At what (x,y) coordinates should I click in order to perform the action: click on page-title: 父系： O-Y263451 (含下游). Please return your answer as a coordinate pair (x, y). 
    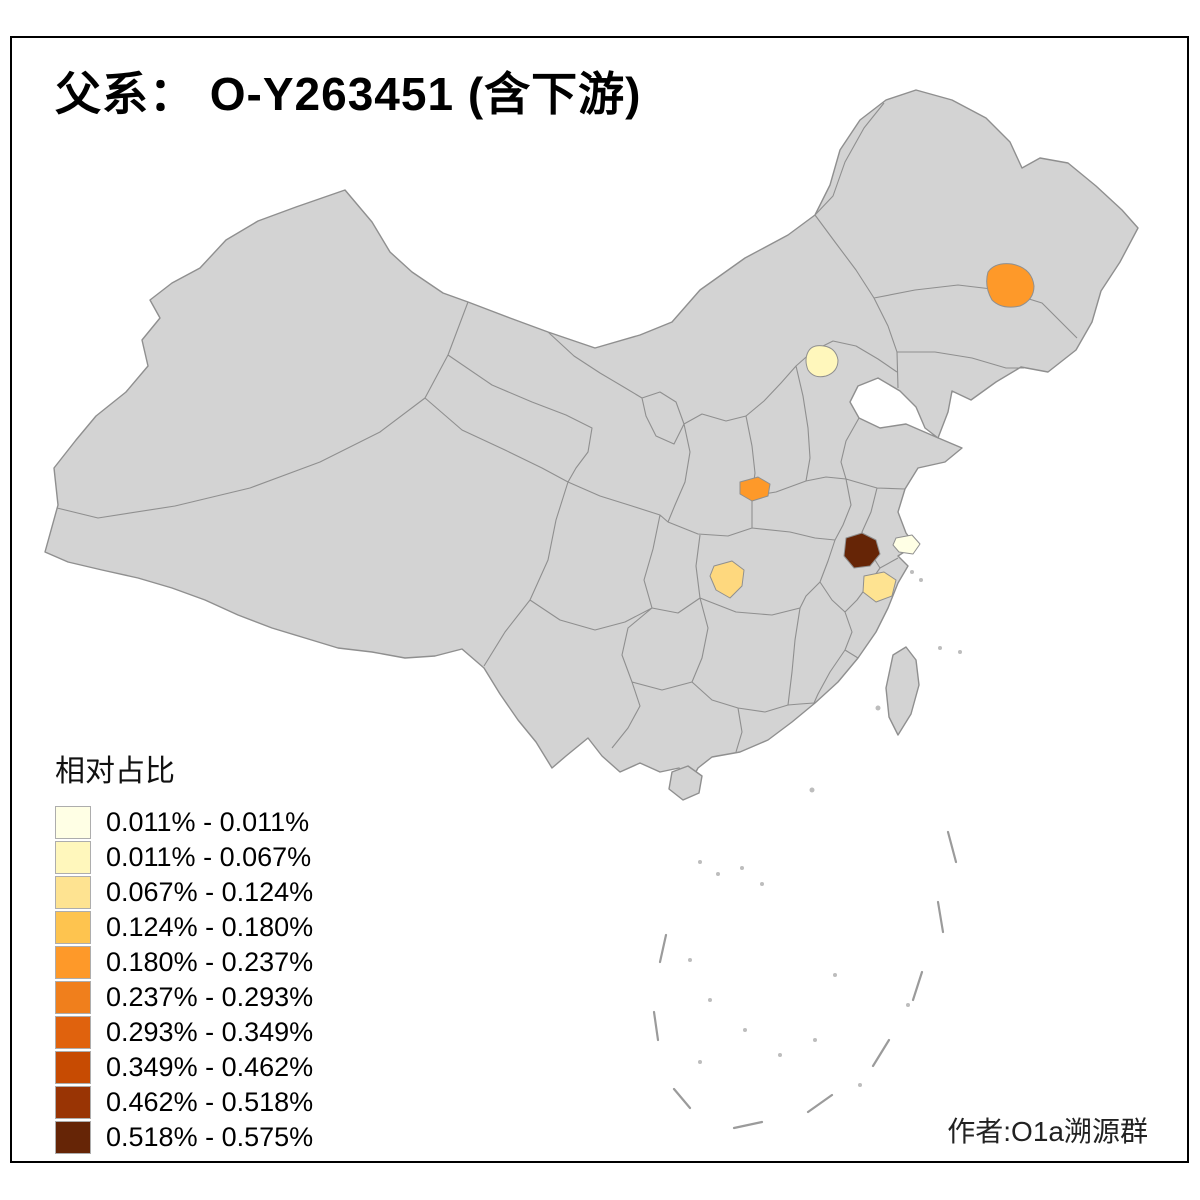
    Looking at the image, I should click on (348, 94).